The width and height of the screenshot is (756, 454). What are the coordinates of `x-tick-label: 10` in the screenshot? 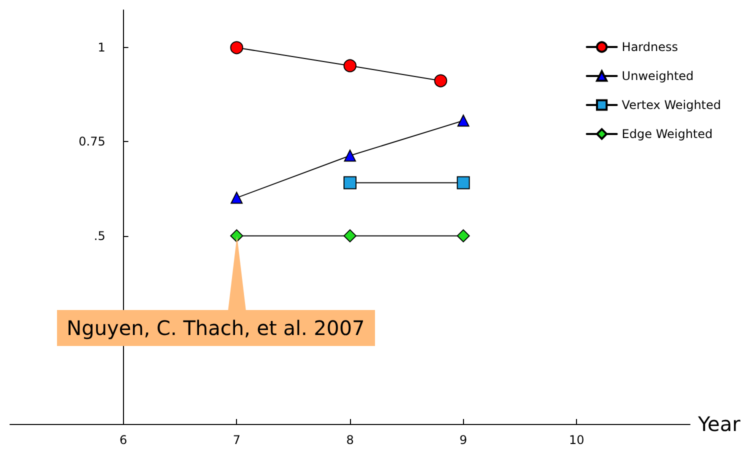 It's located at (576, 440).